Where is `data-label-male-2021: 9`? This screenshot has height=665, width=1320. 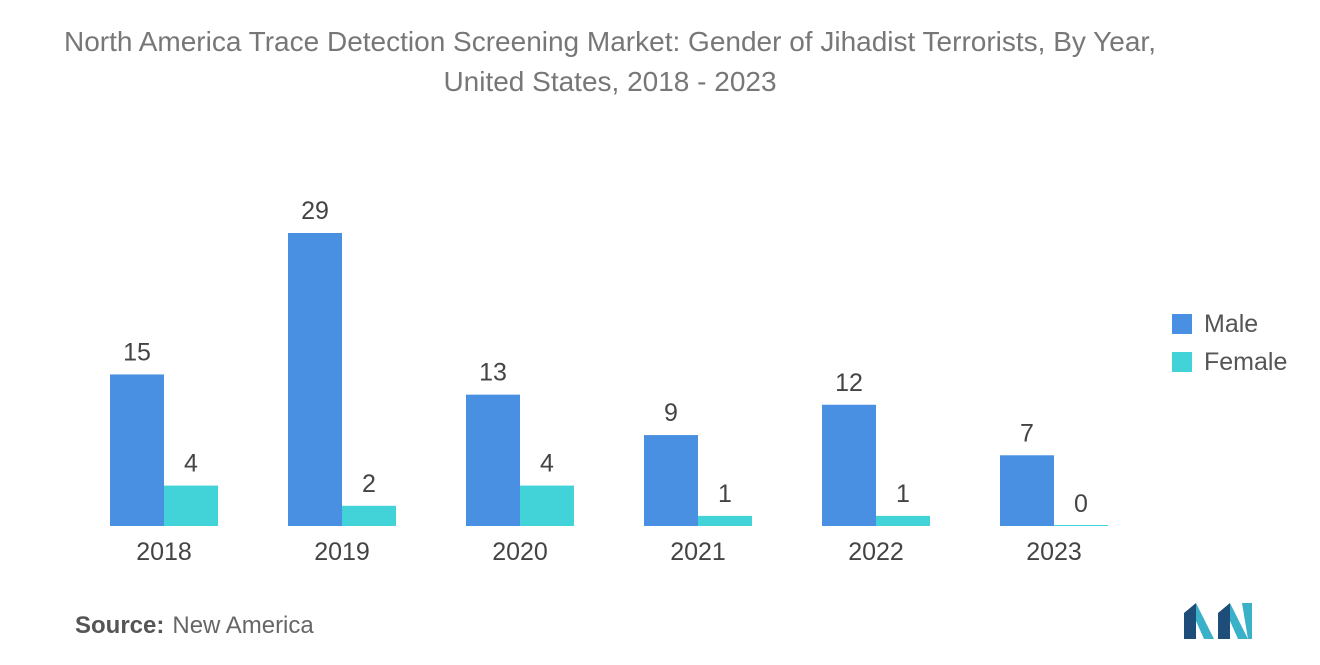 data-label-male-2021: 9 is located at coordinates (671, 413).